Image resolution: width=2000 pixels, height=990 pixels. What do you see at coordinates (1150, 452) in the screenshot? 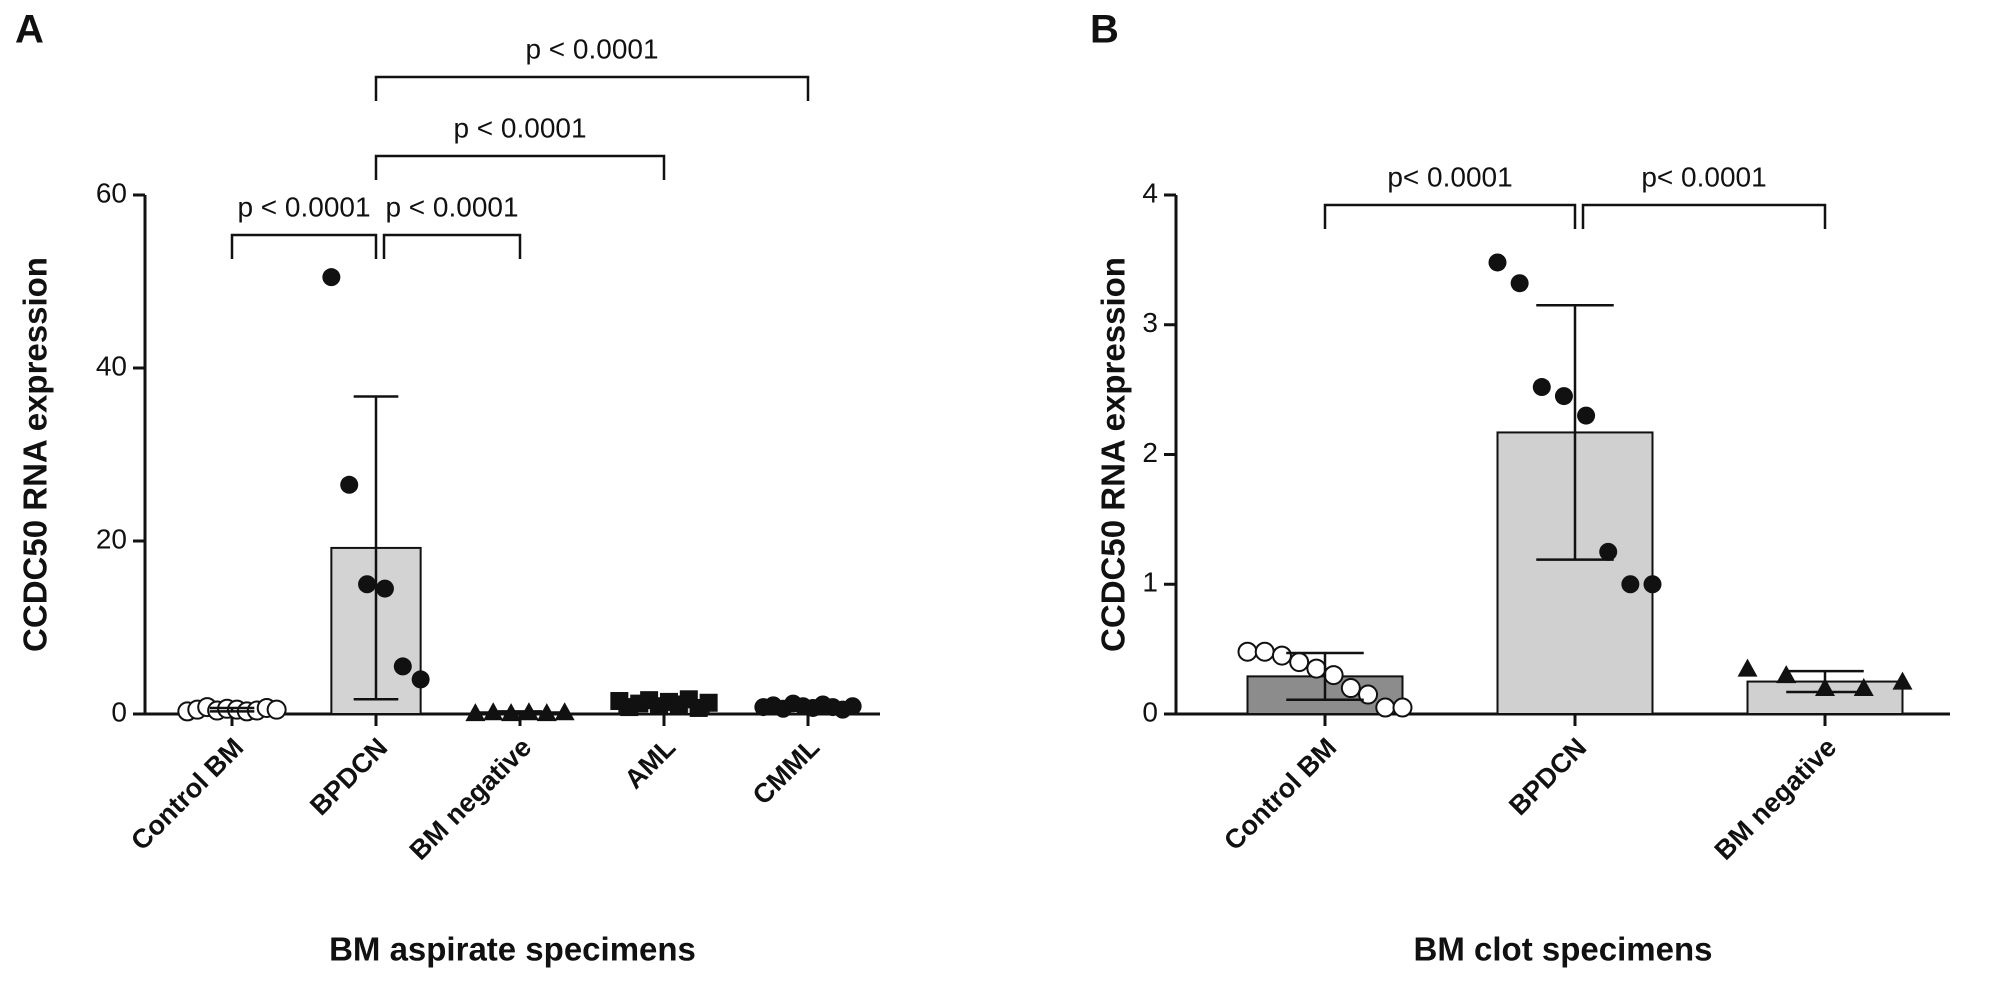
I see `y-tick-label: 2` at bounding box center [1150, 452].